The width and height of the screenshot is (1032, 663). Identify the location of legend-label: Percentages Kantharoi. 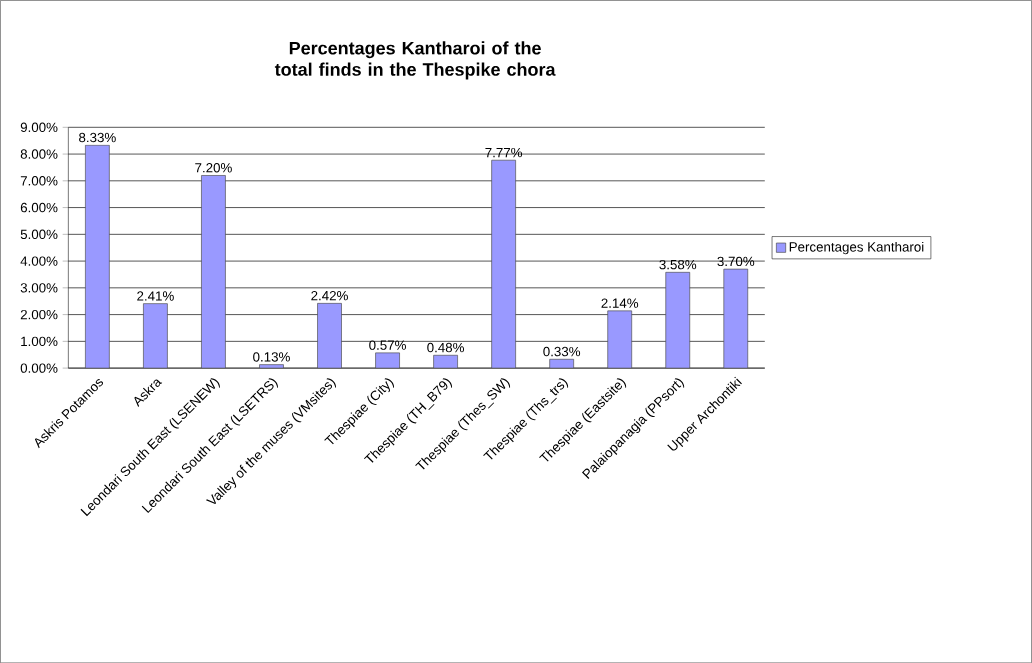
(856, 248).